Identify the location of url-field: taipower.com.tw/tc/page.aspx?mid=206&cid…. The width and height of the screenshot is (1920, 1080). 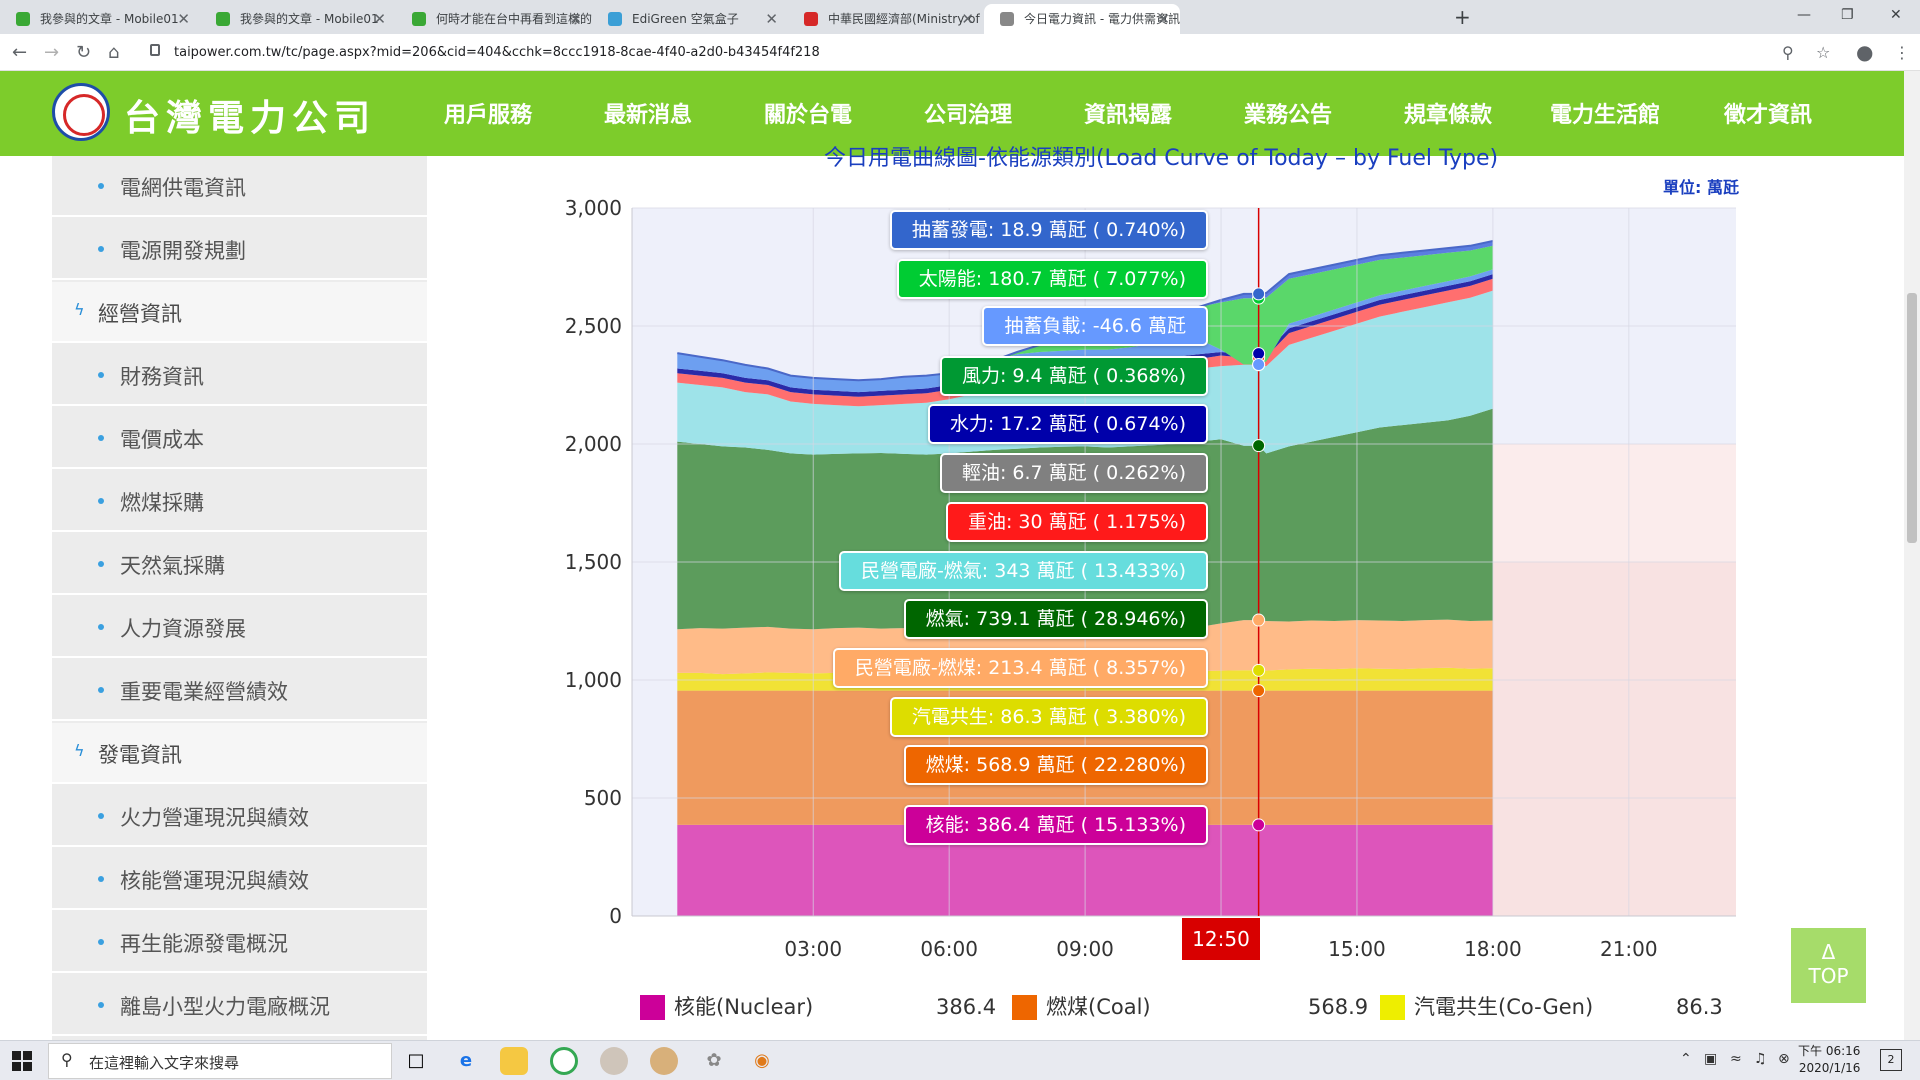
(980, 52).